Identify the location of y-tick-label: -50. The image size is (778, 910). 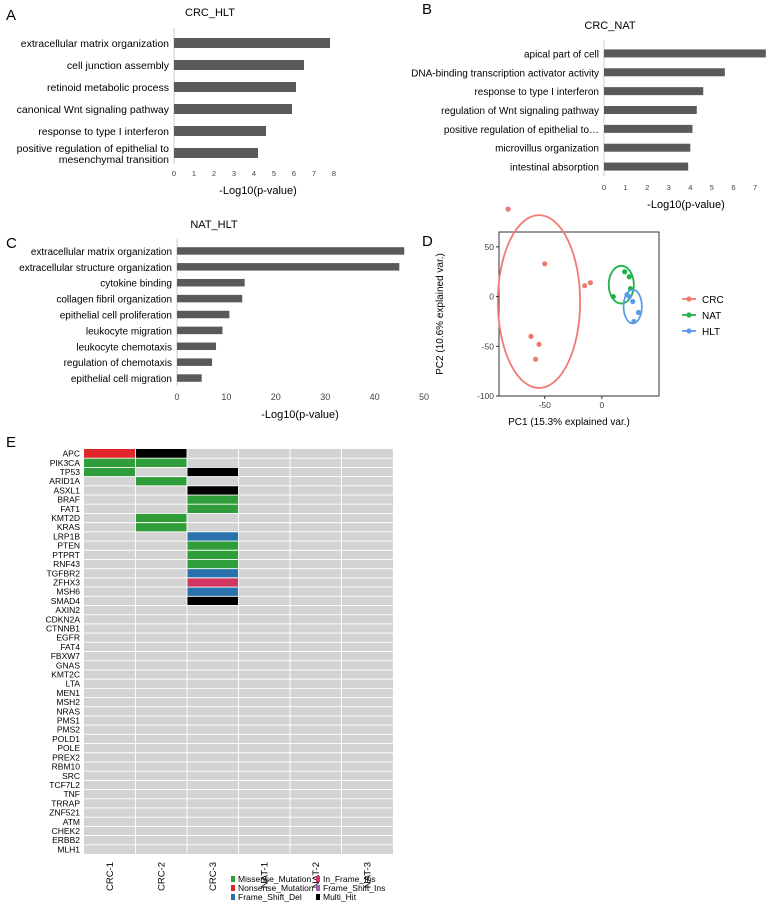
(488, 346).